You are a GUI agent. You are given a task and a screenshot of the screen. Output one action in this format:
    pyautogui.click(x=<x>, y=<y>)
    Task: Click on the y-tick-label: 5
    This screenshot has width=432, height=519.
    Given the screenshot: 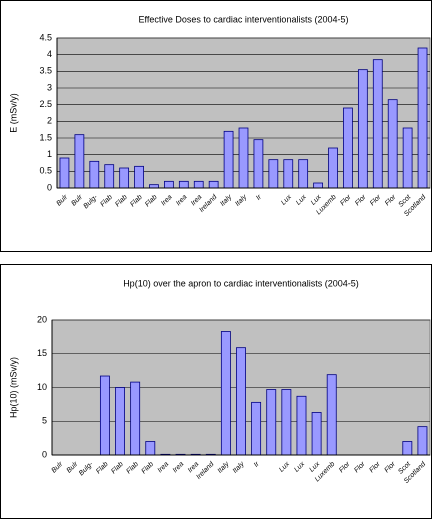 What is the action you would take?
    pyautogui.click(x=44, y=421)
    